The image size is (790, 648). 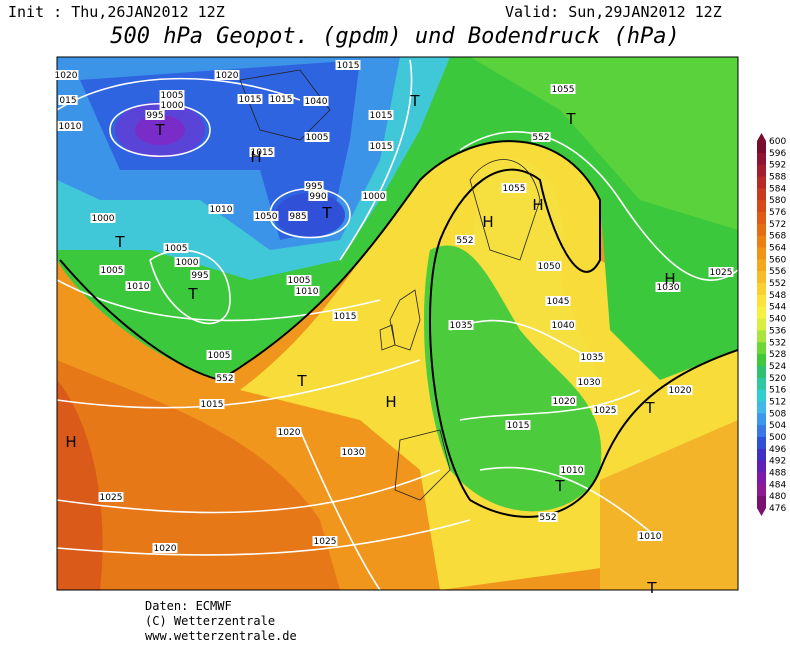 What do you see at coordinates (777, 391) in the screenshot?
I see `legend-level: 516` at bounding box center [777, 391].